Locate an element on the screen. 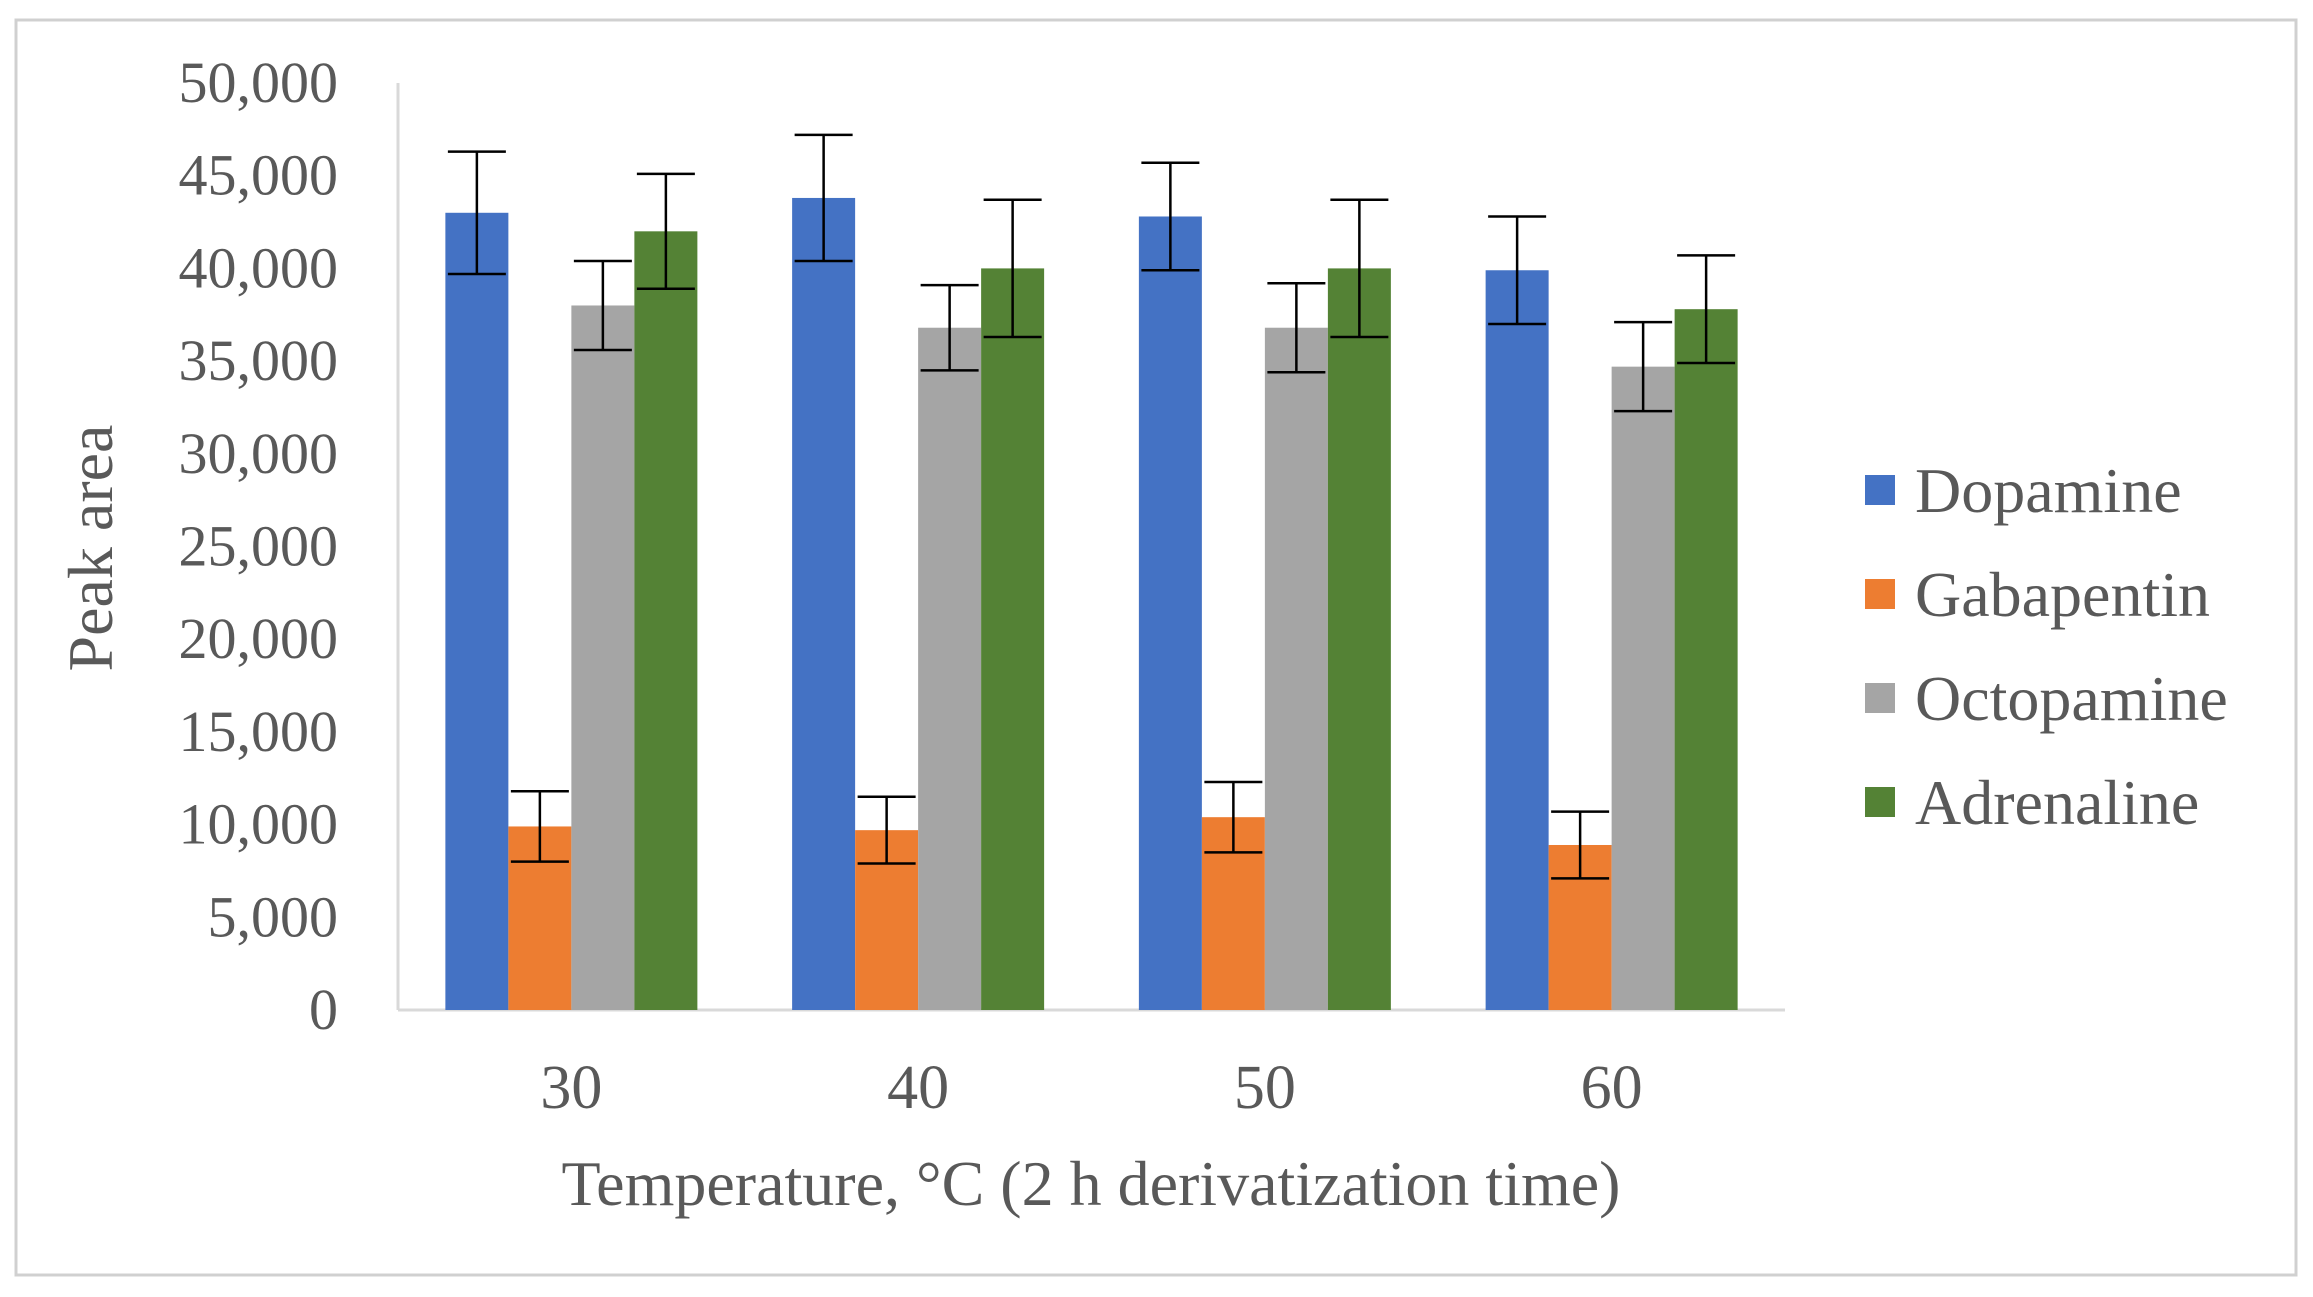  legend-item-gabapentin: Gabapentin is located at coordinates (2037, 594).